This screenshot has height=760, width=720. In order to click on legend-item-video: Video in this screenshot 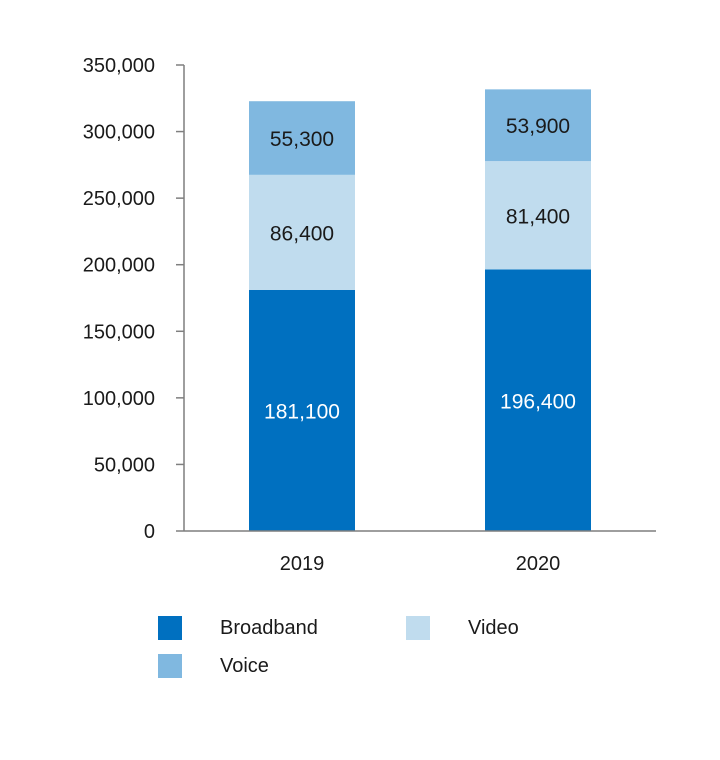, I will do `click(462, 628)`.